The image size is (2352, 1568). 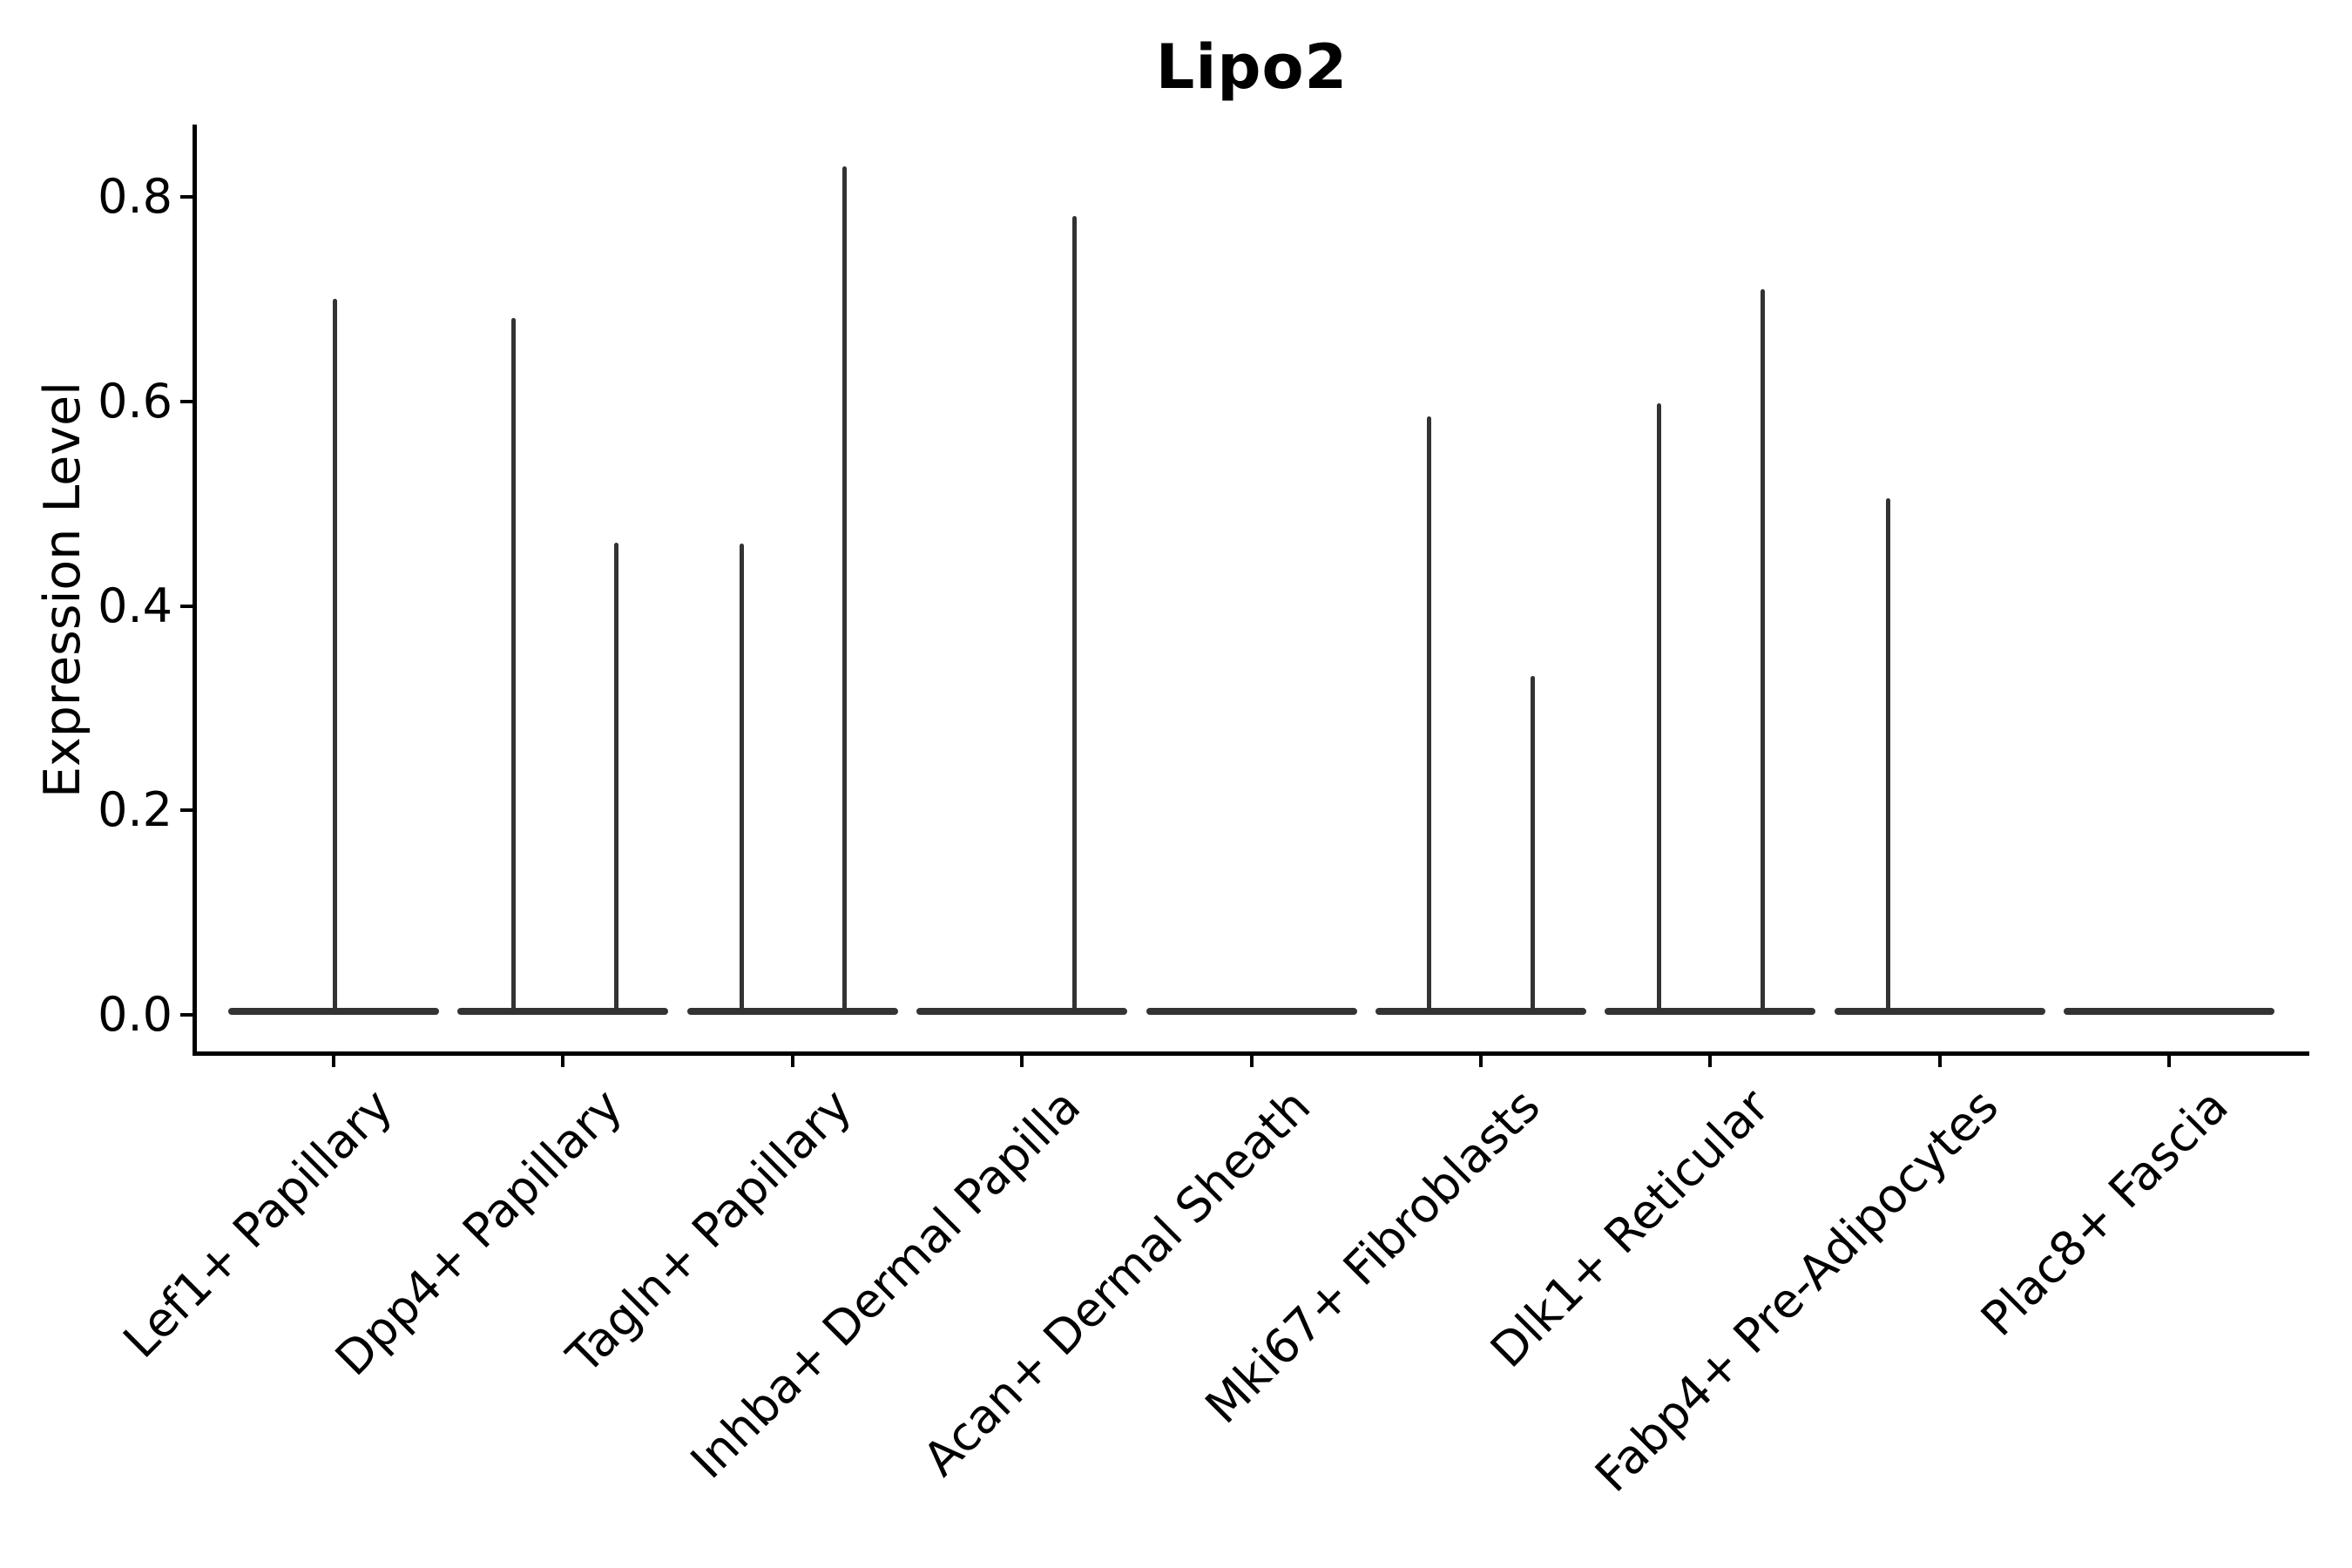 I want to click on y-axis-line, so click(x=195, y=590).